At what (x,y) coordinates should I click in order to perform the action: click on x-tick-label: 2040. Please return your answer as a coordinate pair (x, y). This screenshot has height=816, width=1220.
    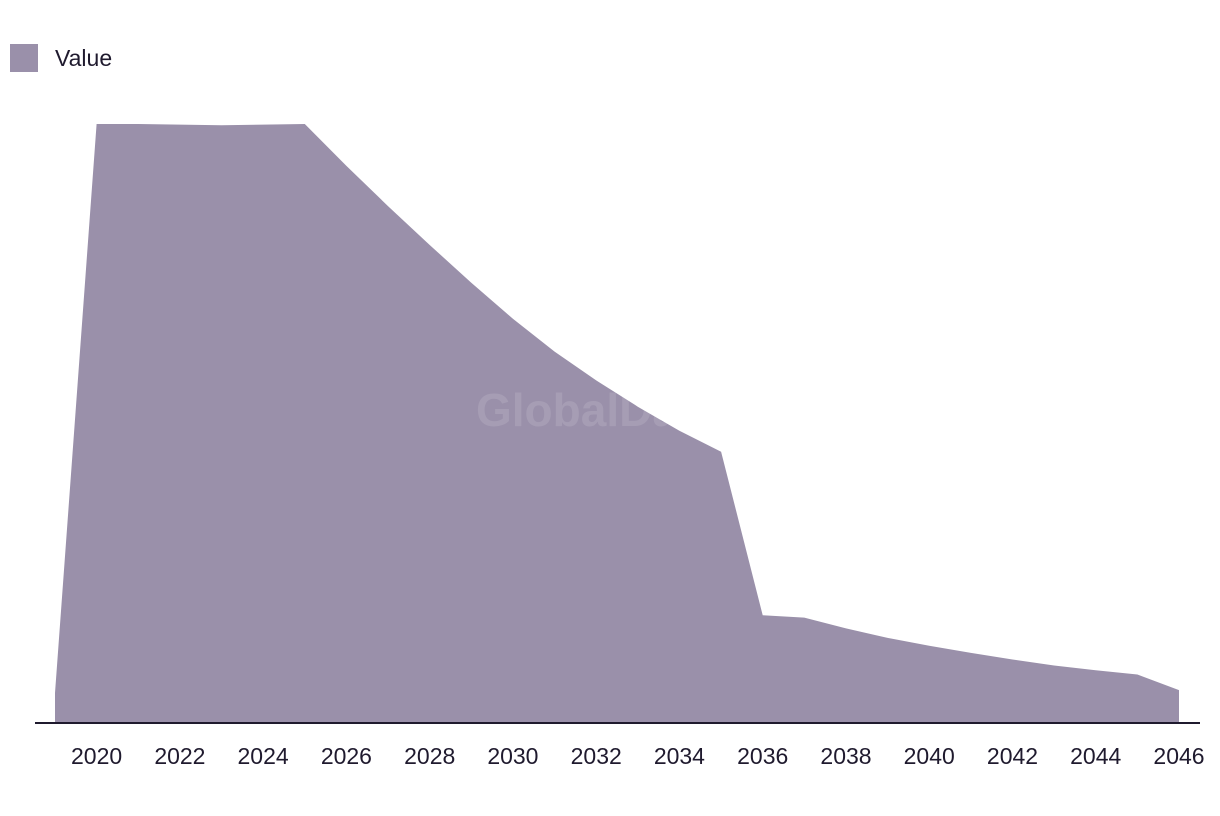
    Looking at the image, I should click on (929, 756).